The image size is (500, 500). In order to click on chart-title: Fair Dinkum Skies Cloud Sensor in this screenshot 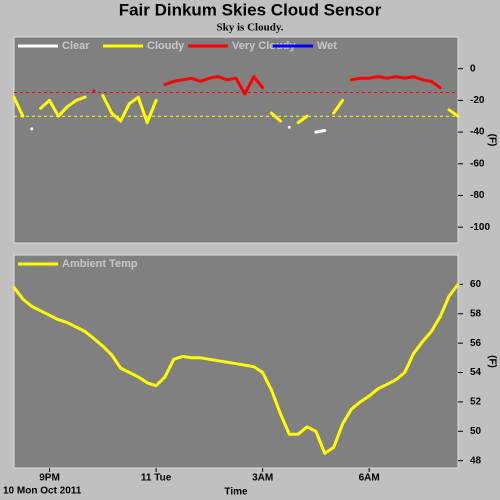, I will do `click(250, 9)`.